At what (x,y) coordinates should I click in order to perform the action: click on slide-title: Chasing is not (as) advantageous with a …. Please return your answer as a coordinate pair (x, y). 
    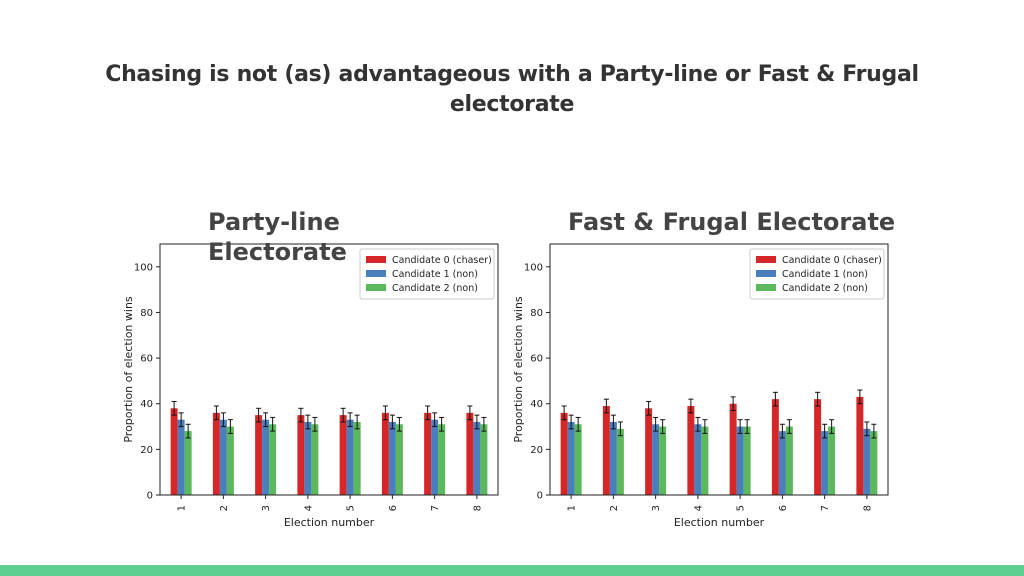
    Looking at the image, I should click on (512, 89).